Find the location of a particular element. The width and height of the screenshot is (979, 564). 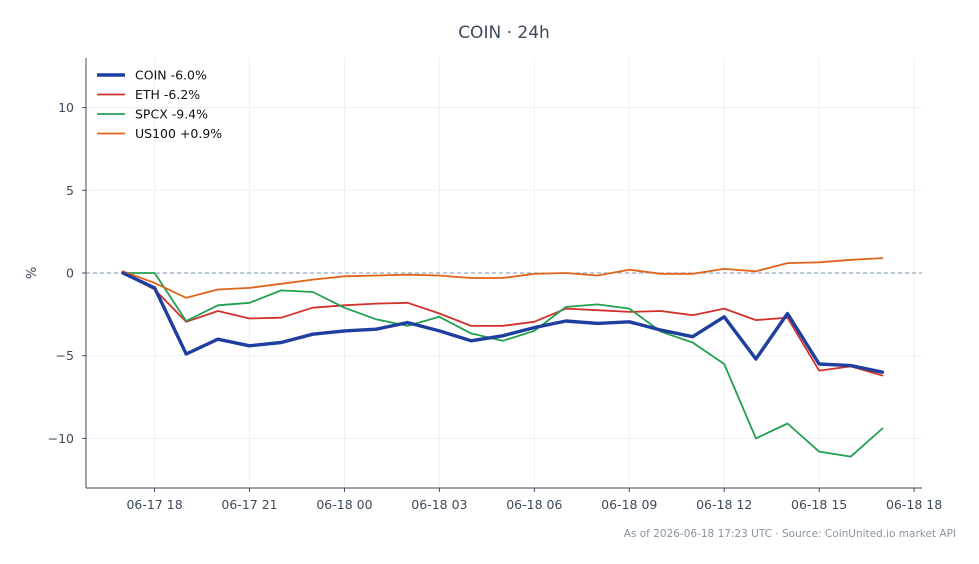

x-tick-label: 06-18 12 is located at coordinates (724, 504).